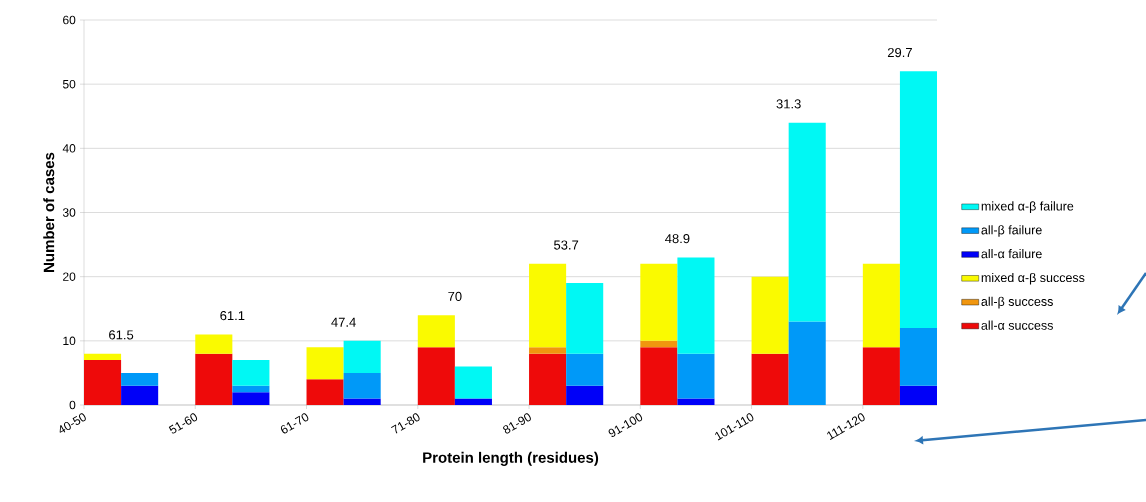 The height and width of the screenshot is (502, 1146). I want to click on legend-label: all-β failure, so click(1011, 231).